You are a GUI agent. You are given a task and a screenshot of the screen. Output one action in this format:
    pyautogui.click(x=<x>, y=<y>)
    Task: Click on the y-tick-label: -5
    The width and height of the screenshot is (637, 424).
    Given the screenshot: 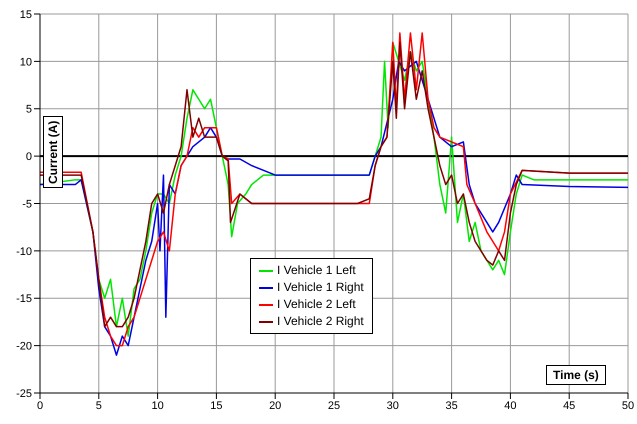 What is the action you would take?
    pyautogui.click(x=27, y=204)
    